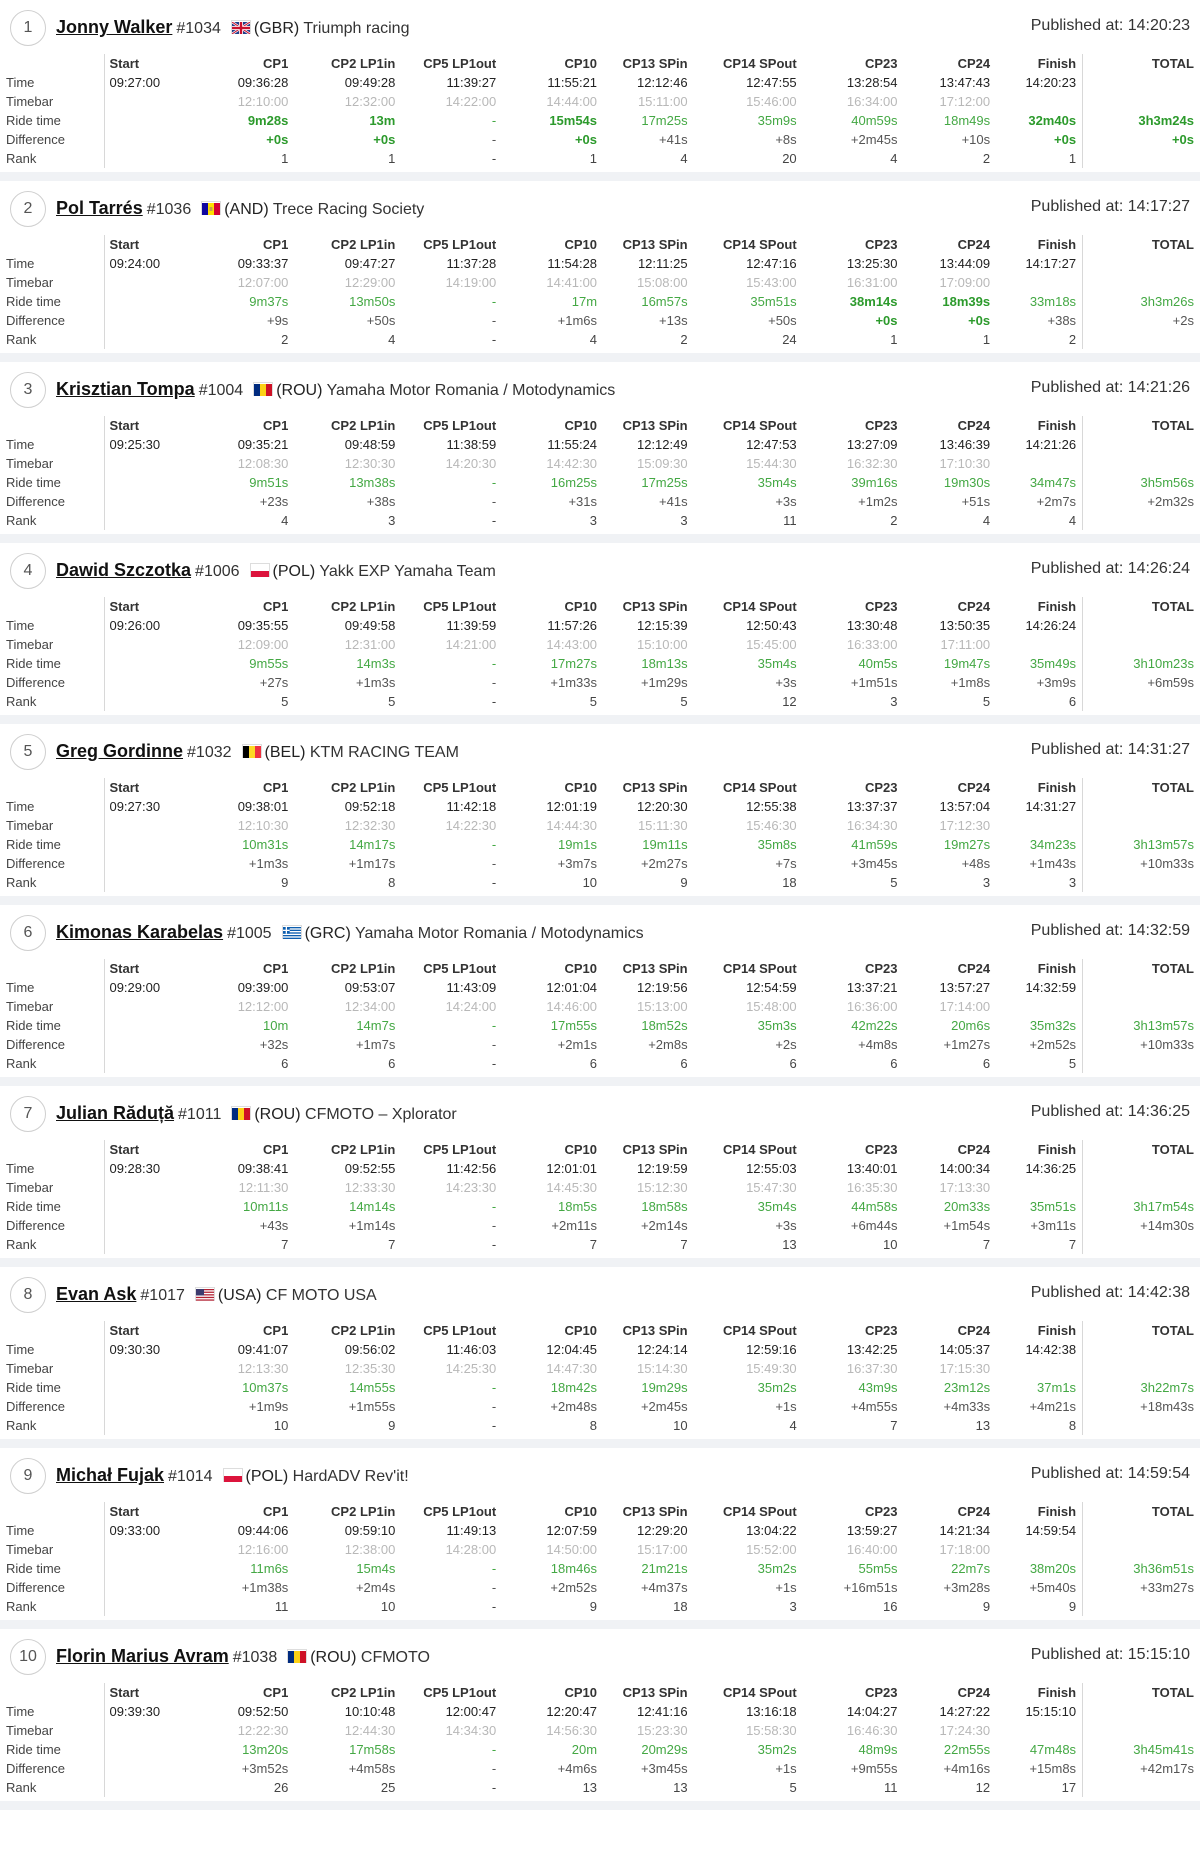  I want to click on rider-name-link: Krisztian Tompa, so click(125, 389).